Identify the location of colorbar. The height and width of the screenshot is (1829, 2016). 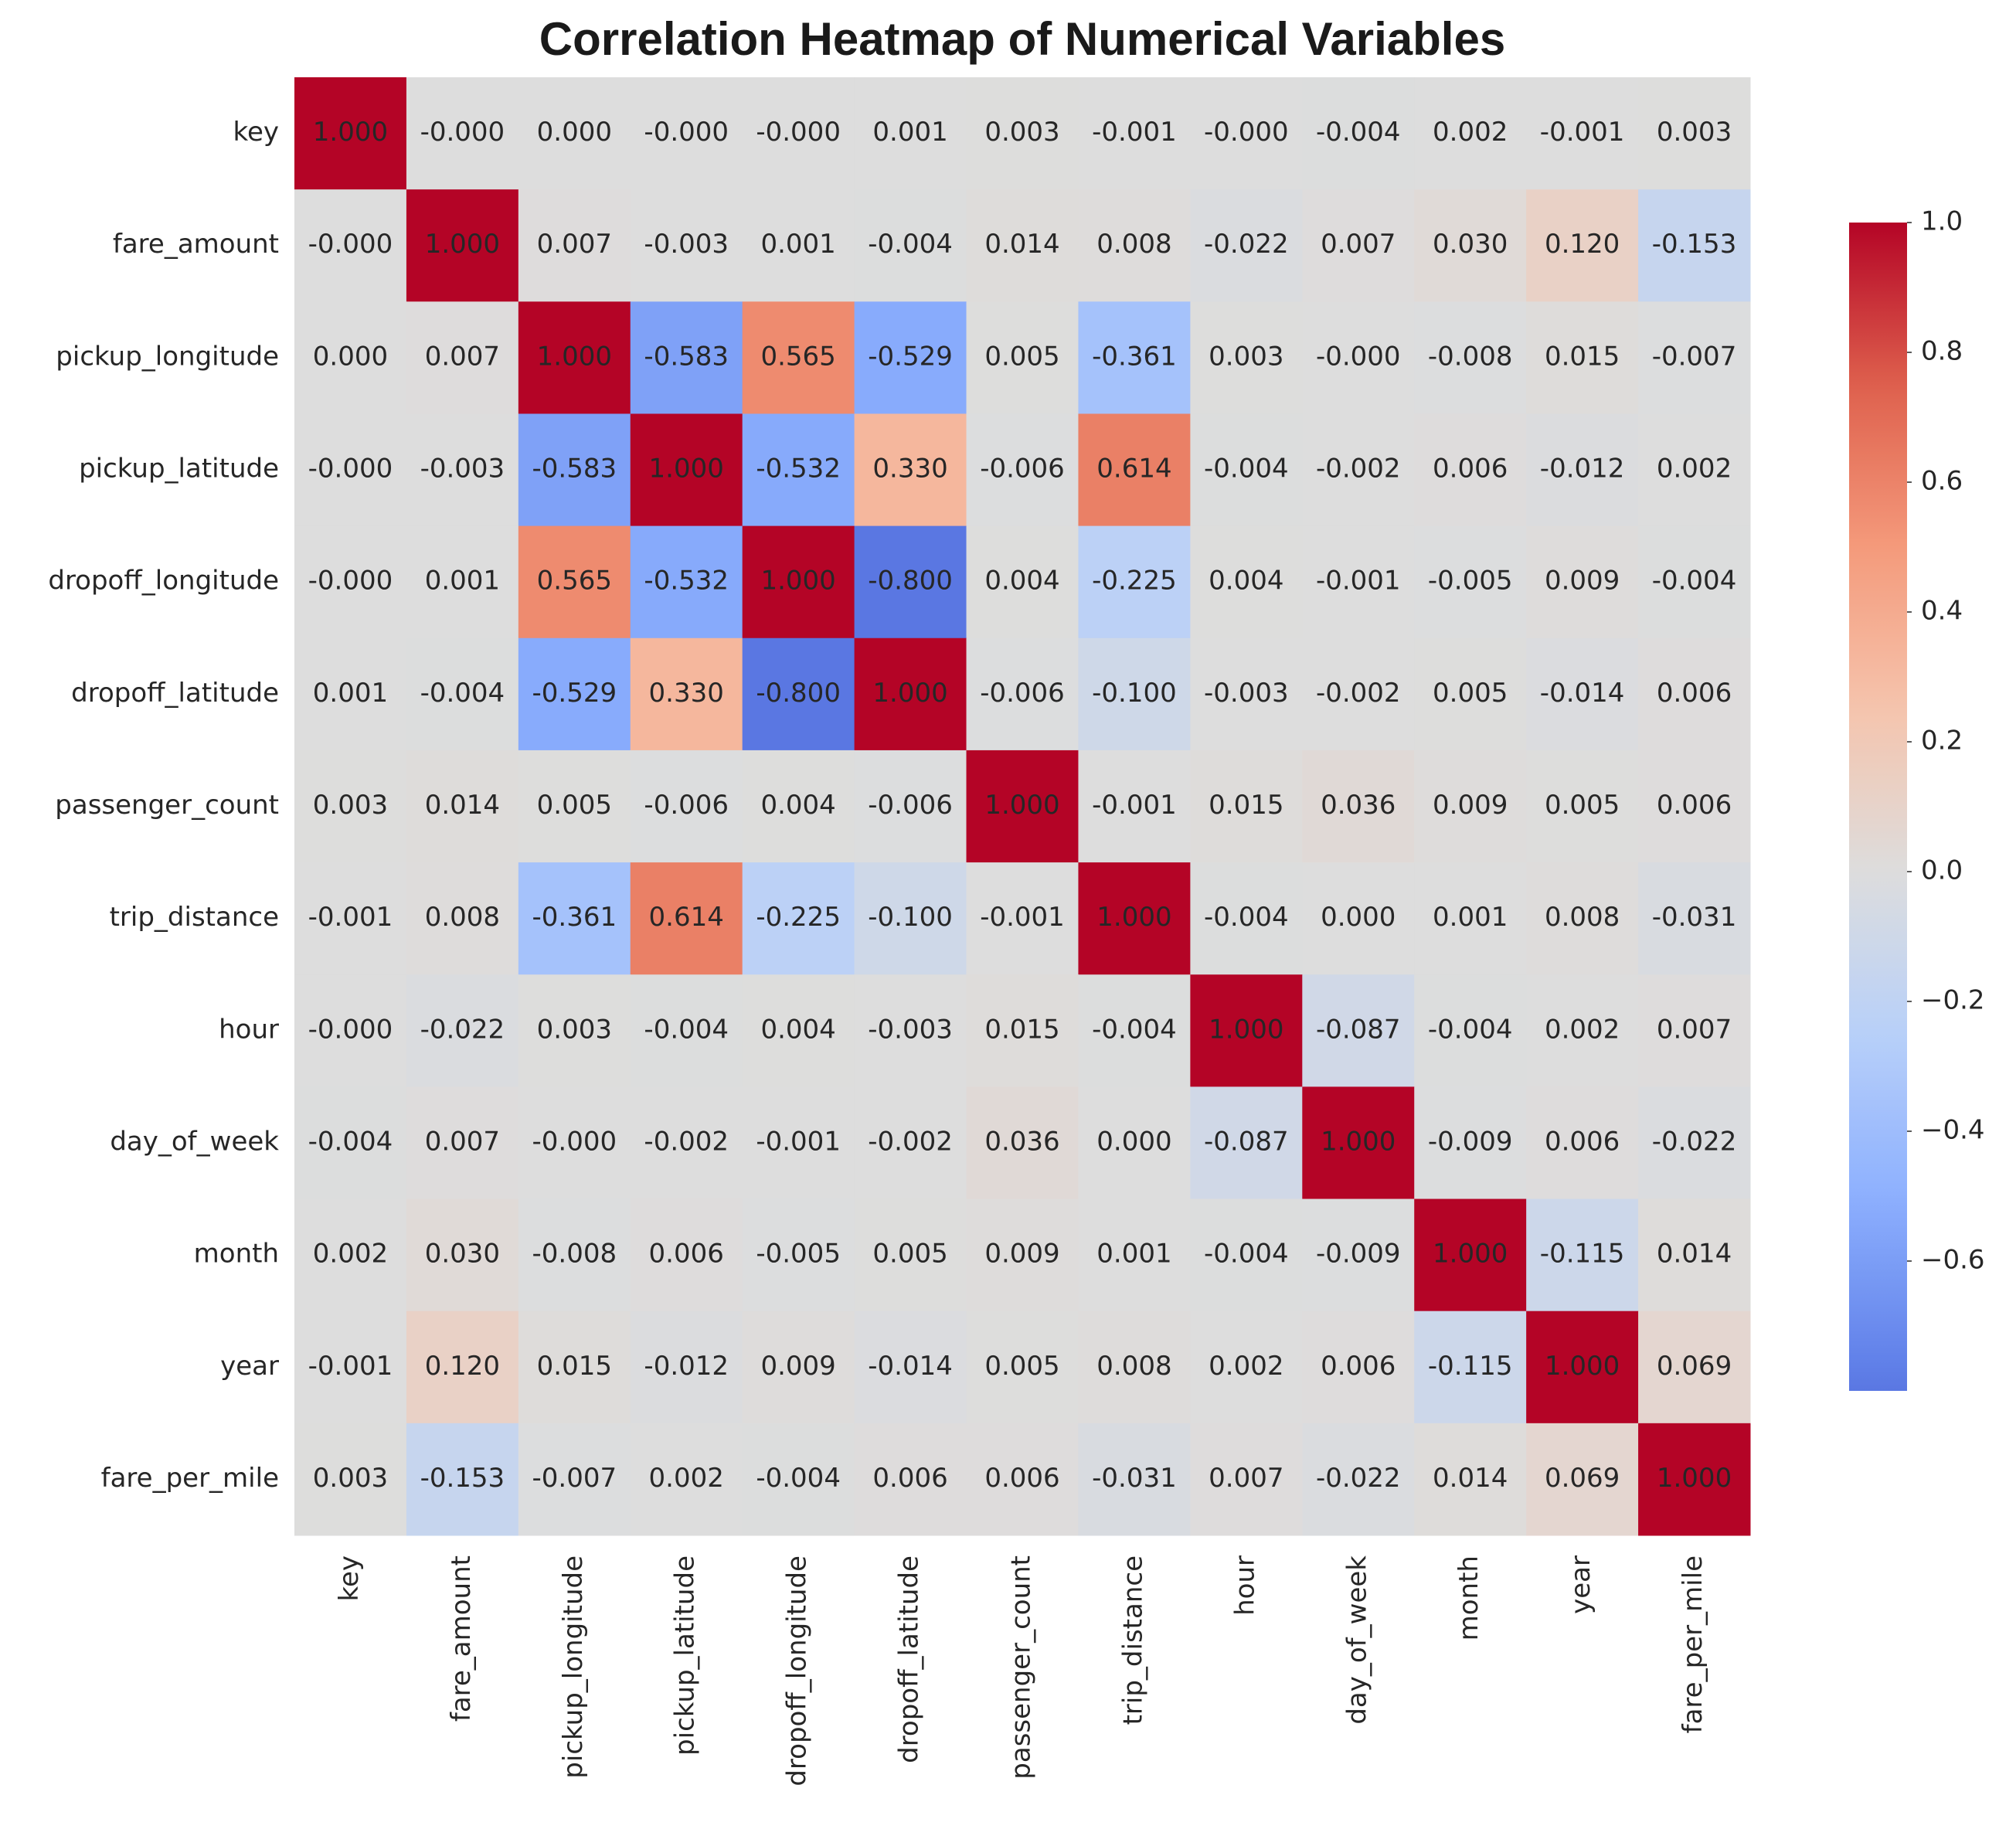
(1878, 807).